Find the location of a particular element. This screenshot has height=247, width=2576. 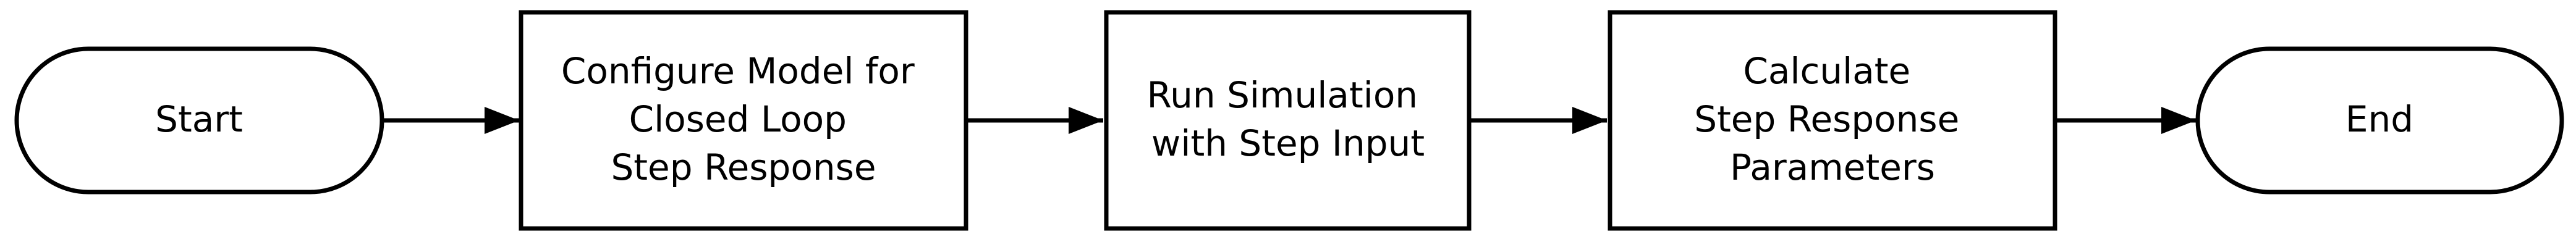

node-end: End is located at coordinates (2379, 120).